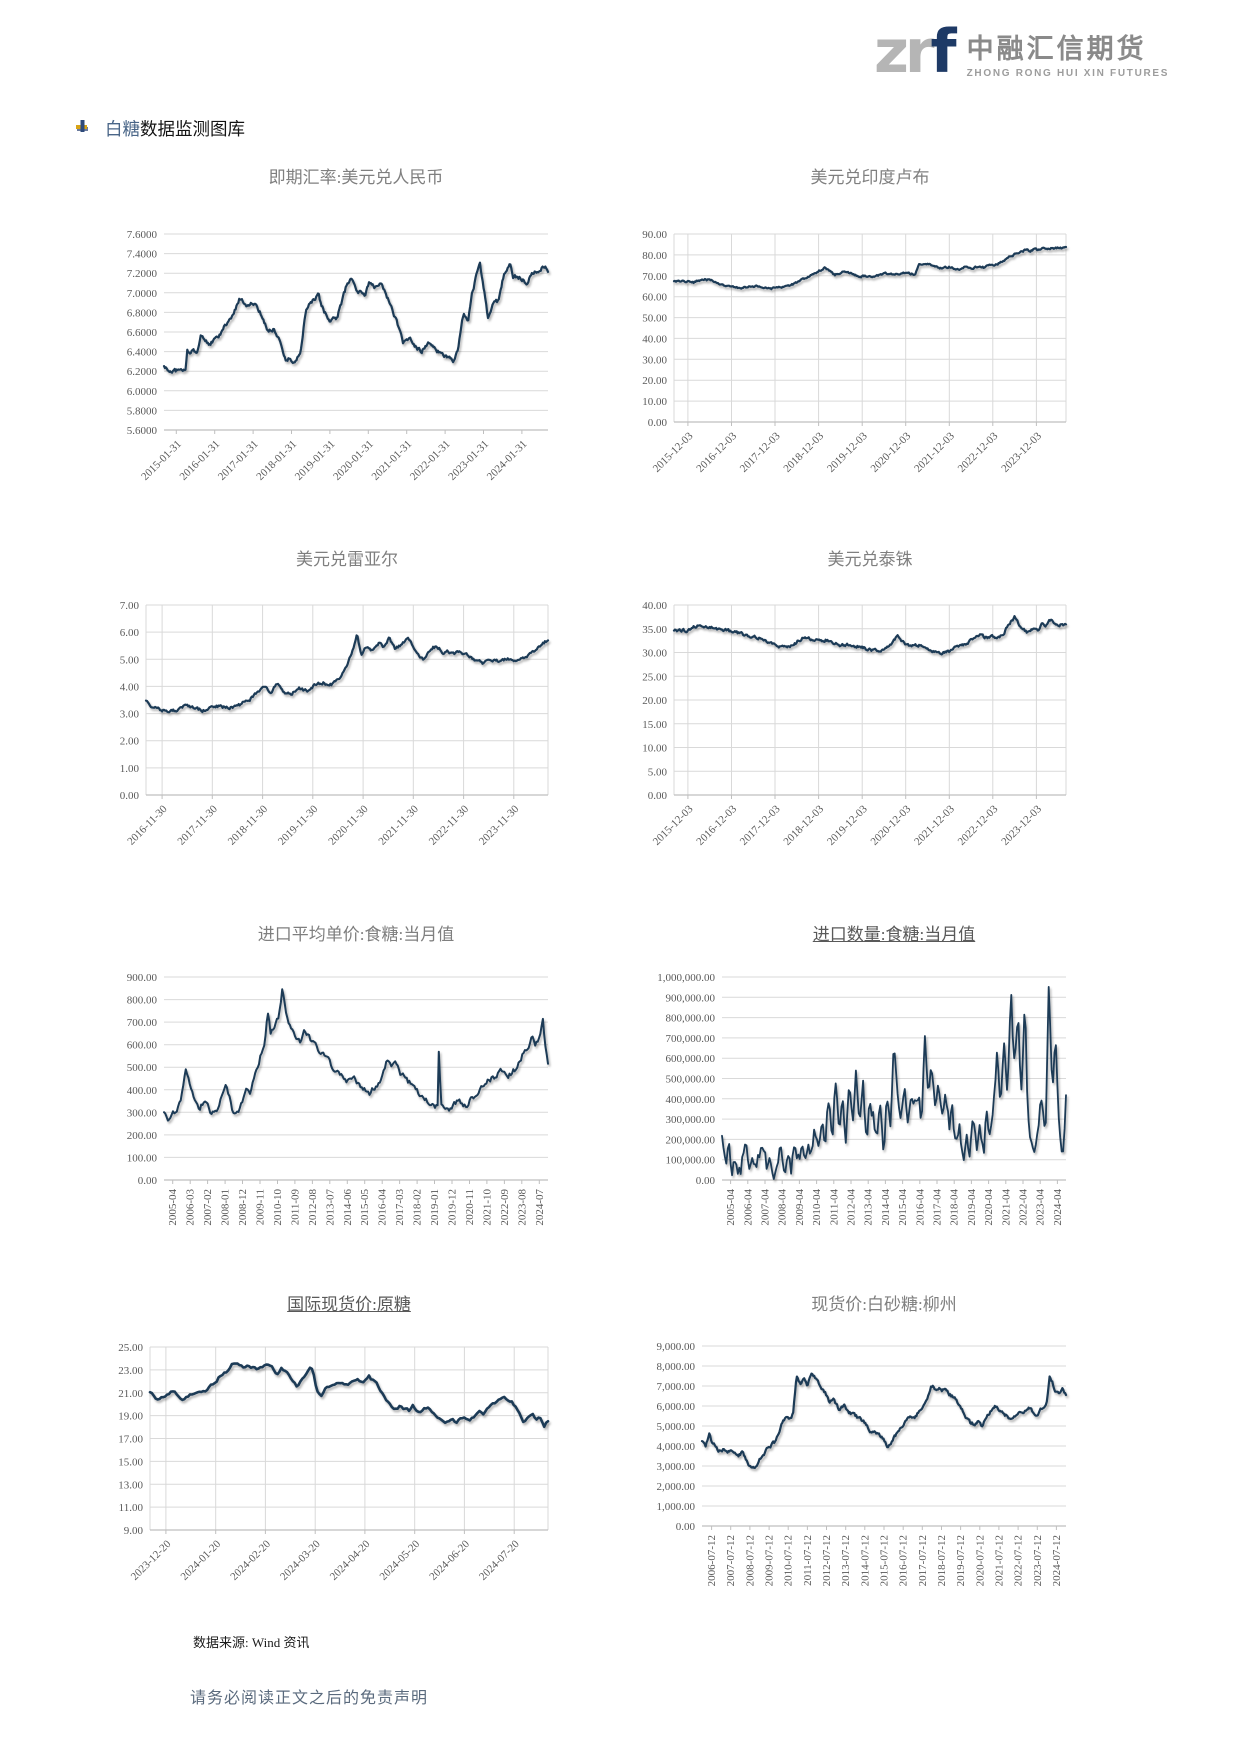 The image size is (1241, 1755). Describe the element at coordinates (142, 1113) in the screenshot. I see `svg-text: 300.00` at that location.